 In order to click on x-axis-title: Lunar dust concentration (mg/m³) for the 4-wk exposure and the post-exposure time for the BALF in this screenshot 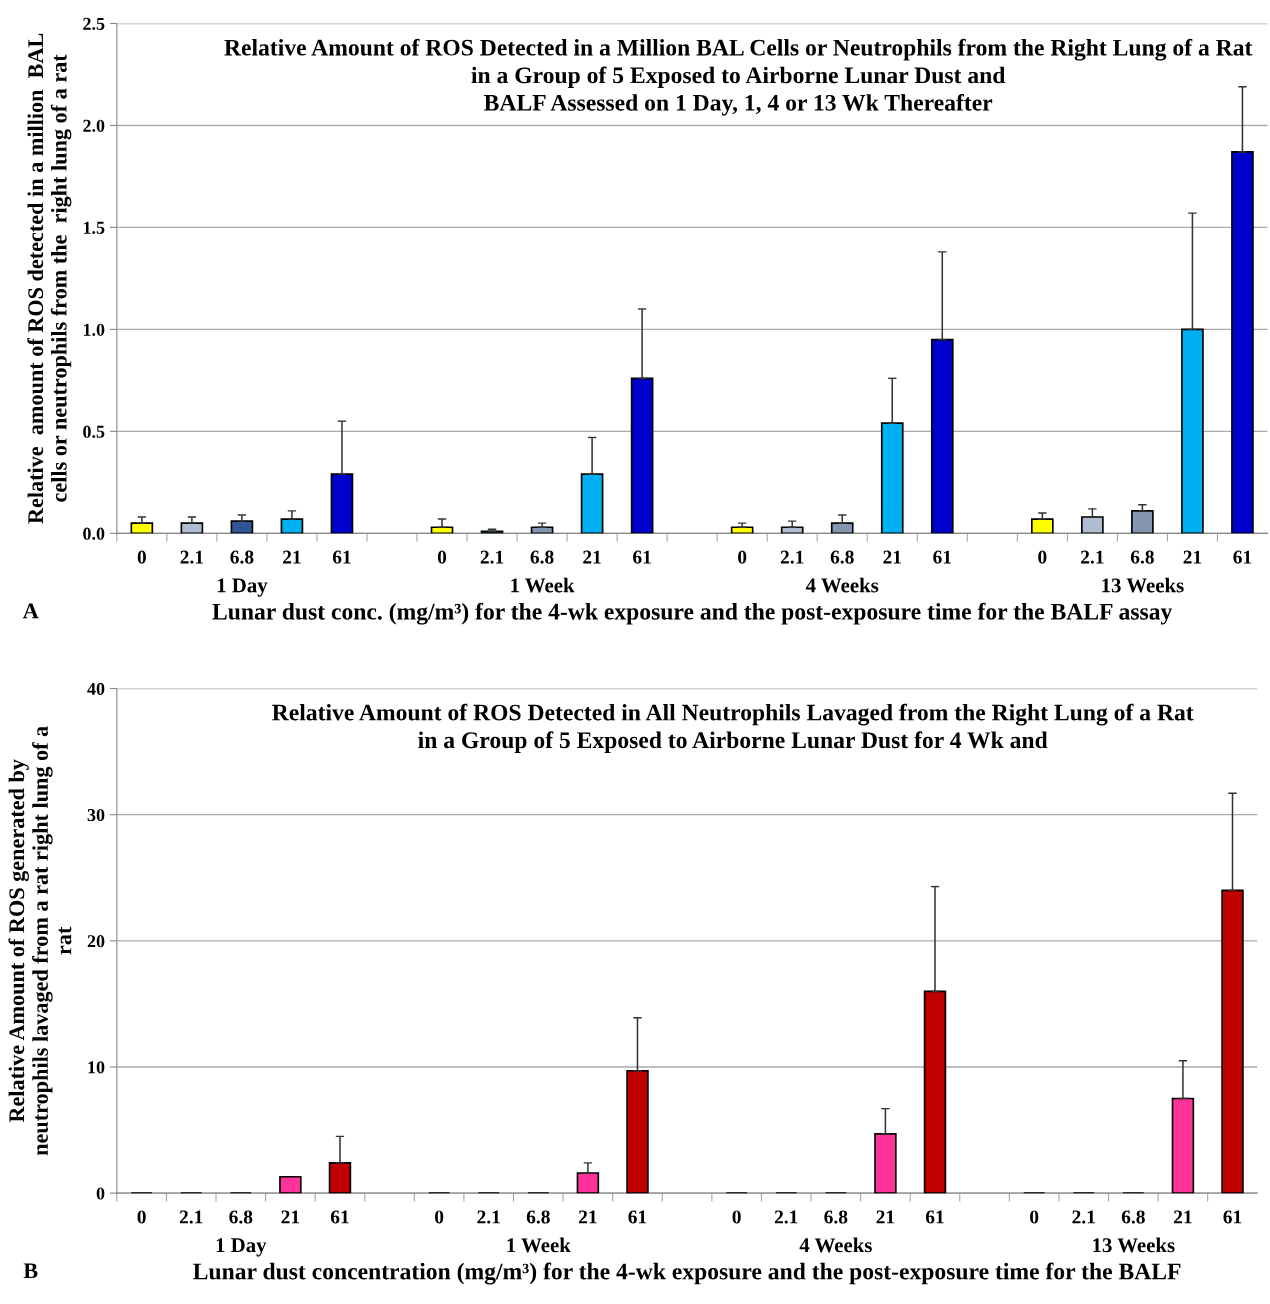, I will do `click(687, 1273)`.